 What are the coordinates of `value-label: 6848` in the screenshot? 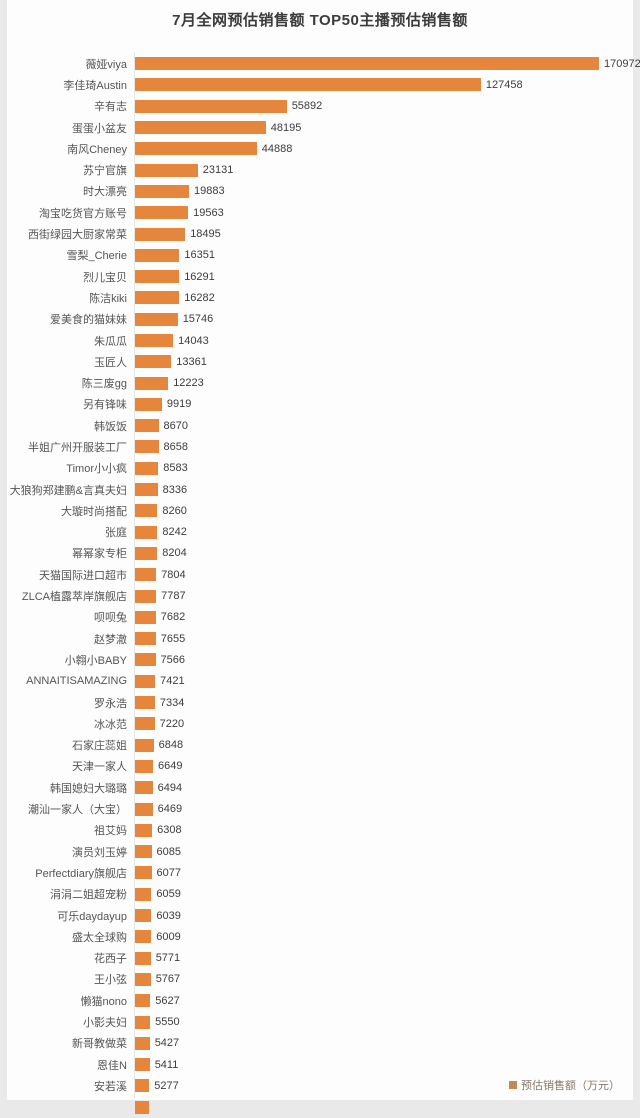 It's located at (171, 745).